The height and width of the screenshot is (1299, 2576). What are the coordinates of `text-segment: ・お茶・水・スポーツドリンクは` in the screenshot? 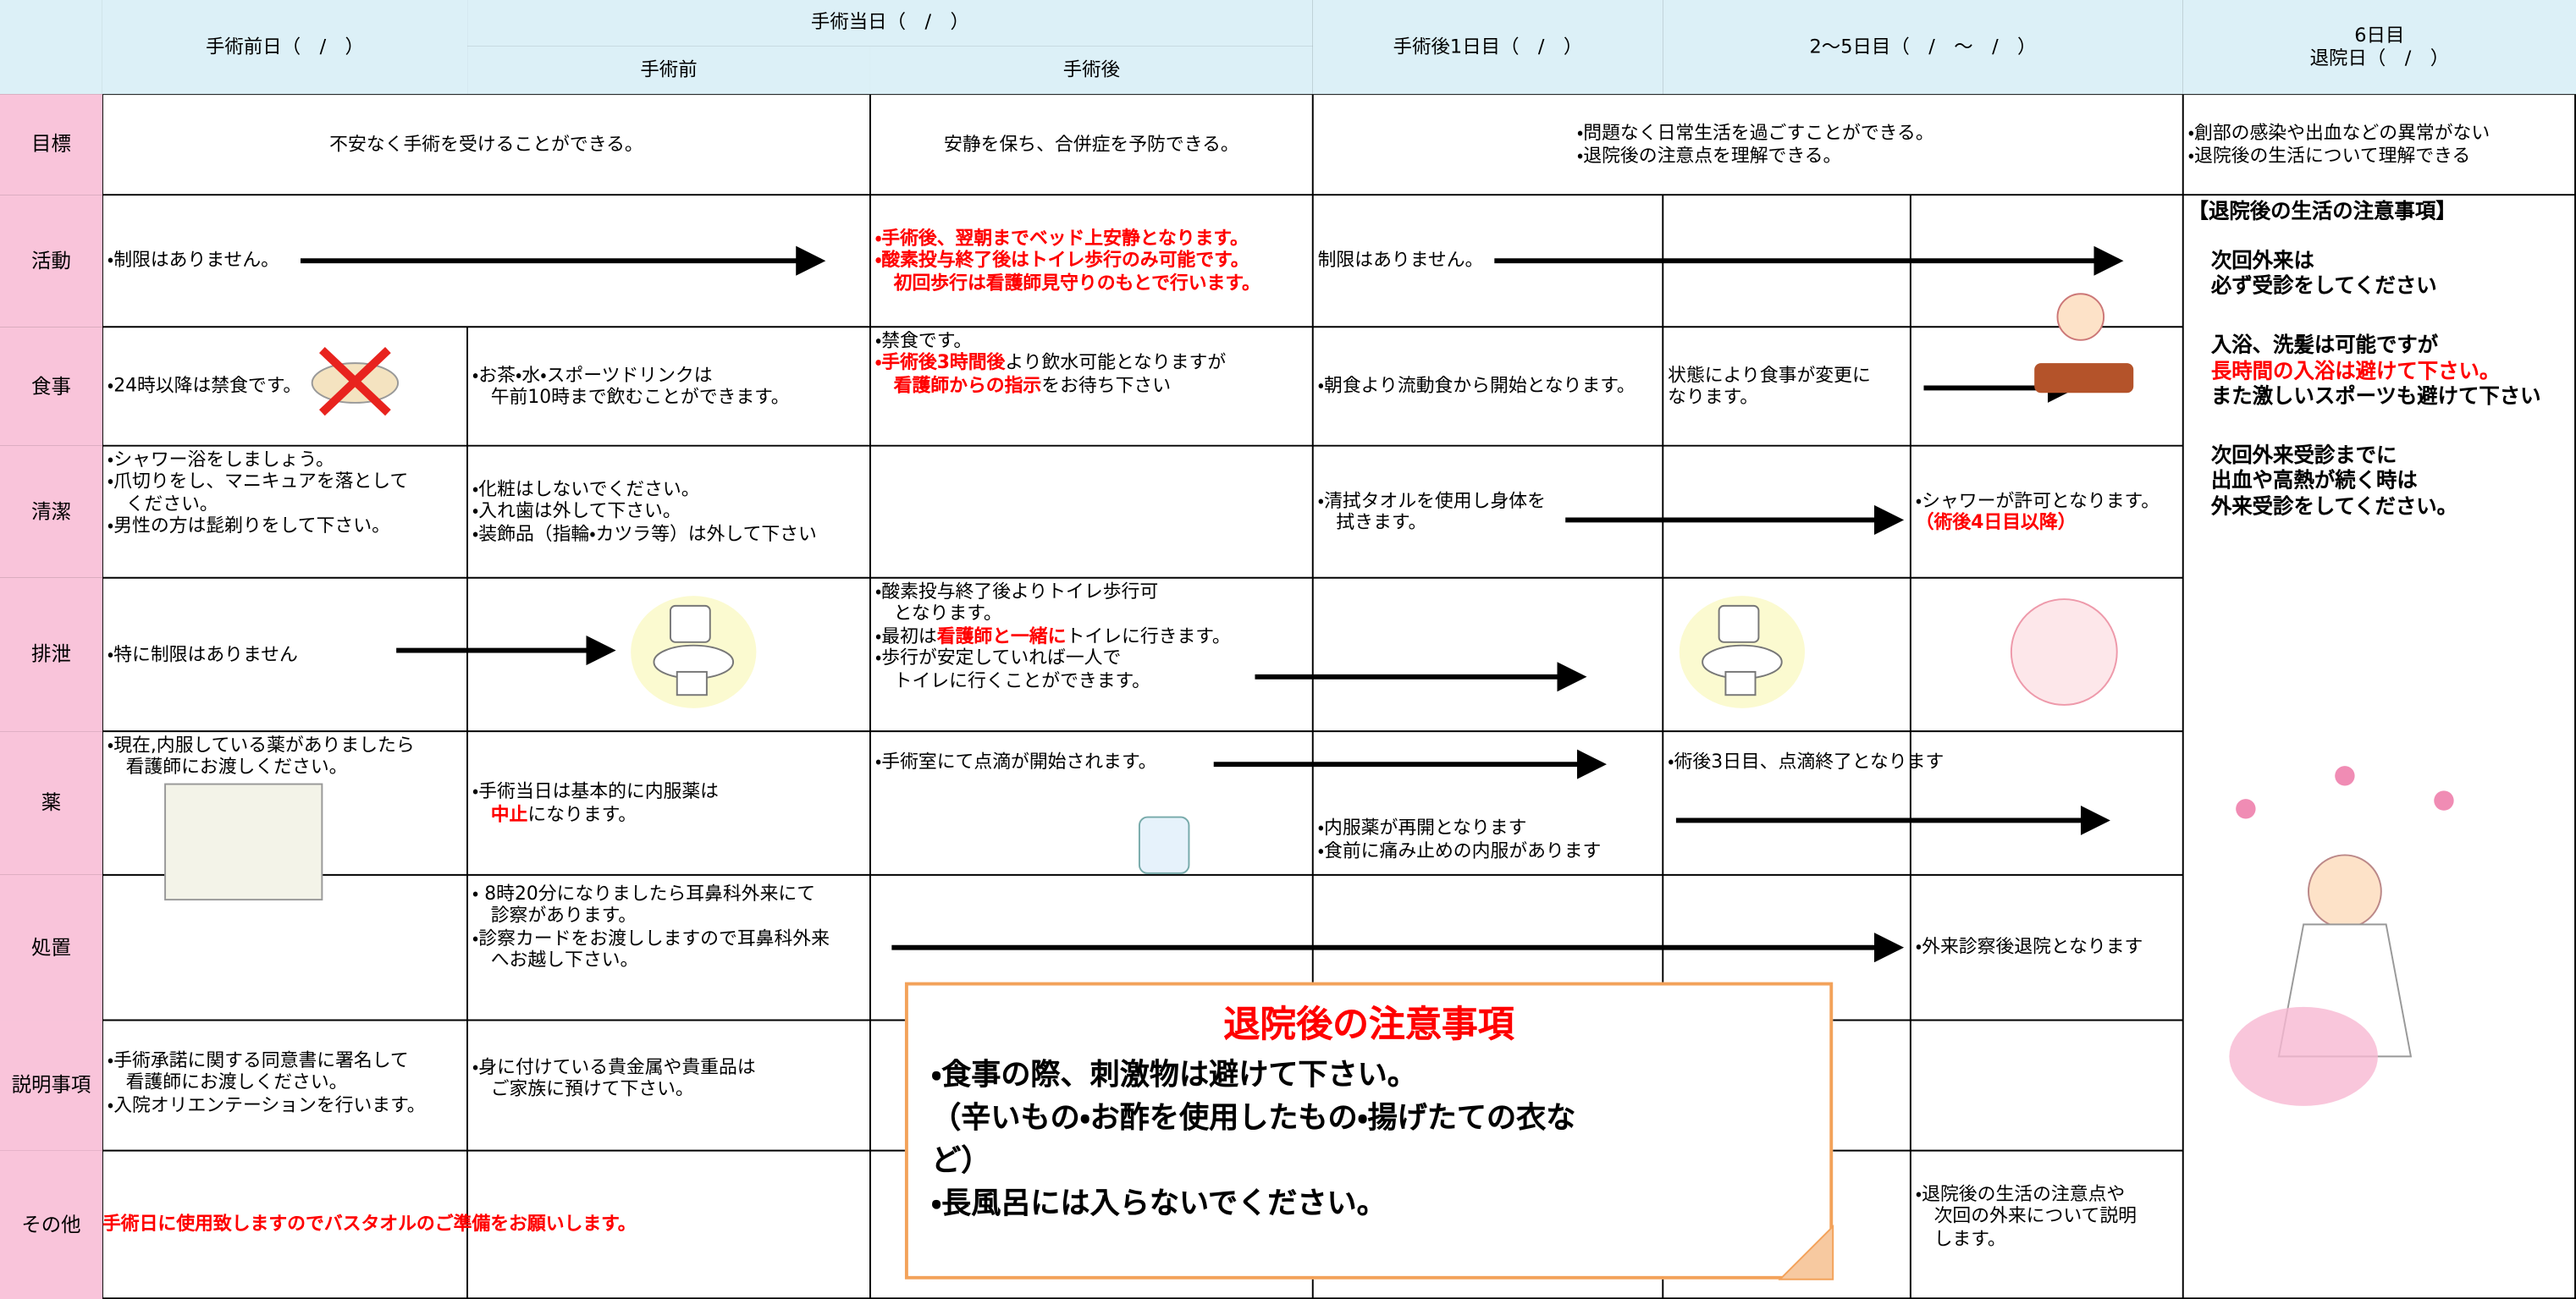 It's located at (592, 375).